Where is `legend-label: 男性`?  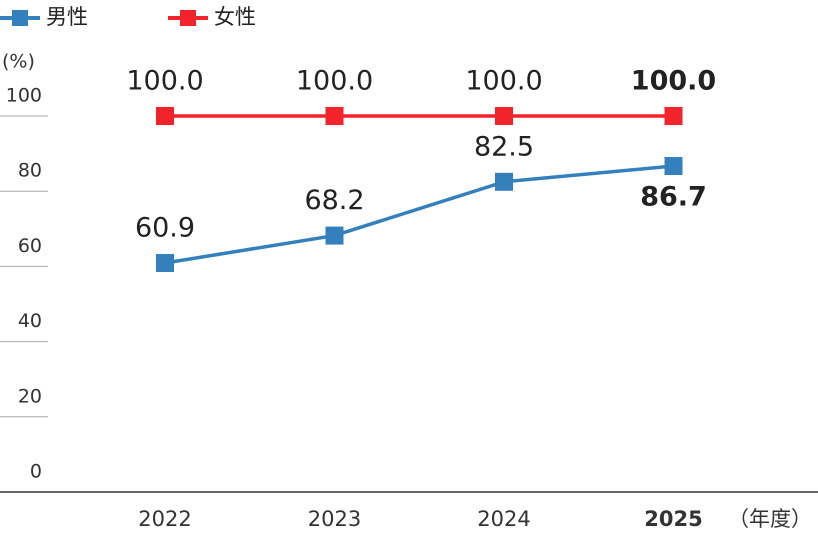
legend-label: 男性 is located at coordinates (67, 17).